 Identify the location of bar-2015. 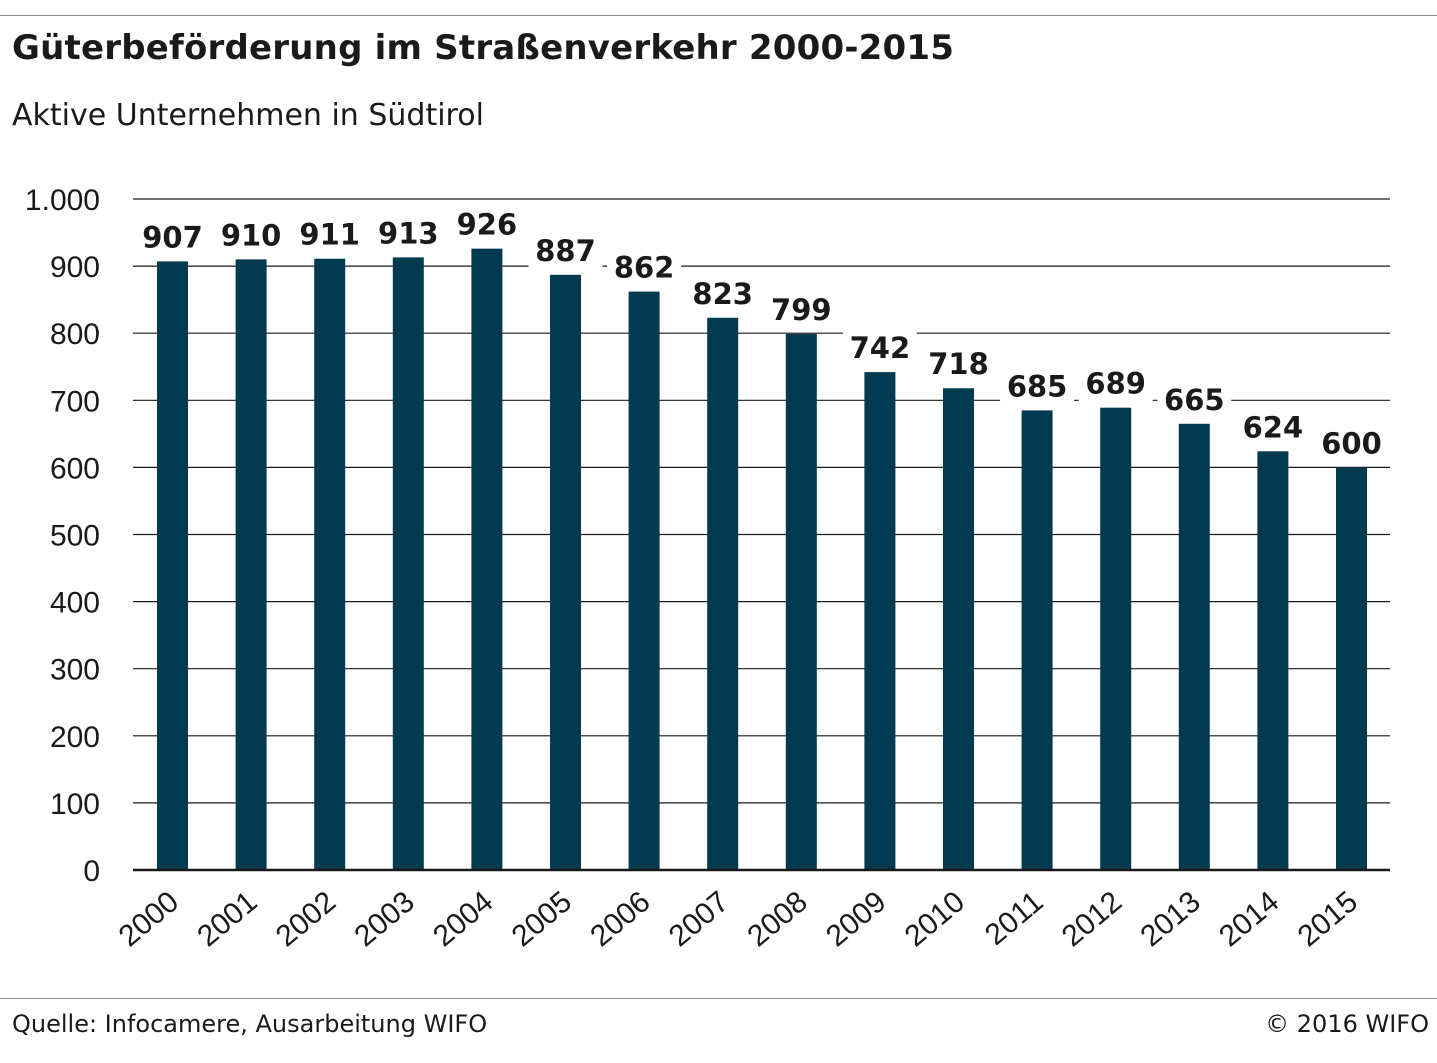
(1351, 668).